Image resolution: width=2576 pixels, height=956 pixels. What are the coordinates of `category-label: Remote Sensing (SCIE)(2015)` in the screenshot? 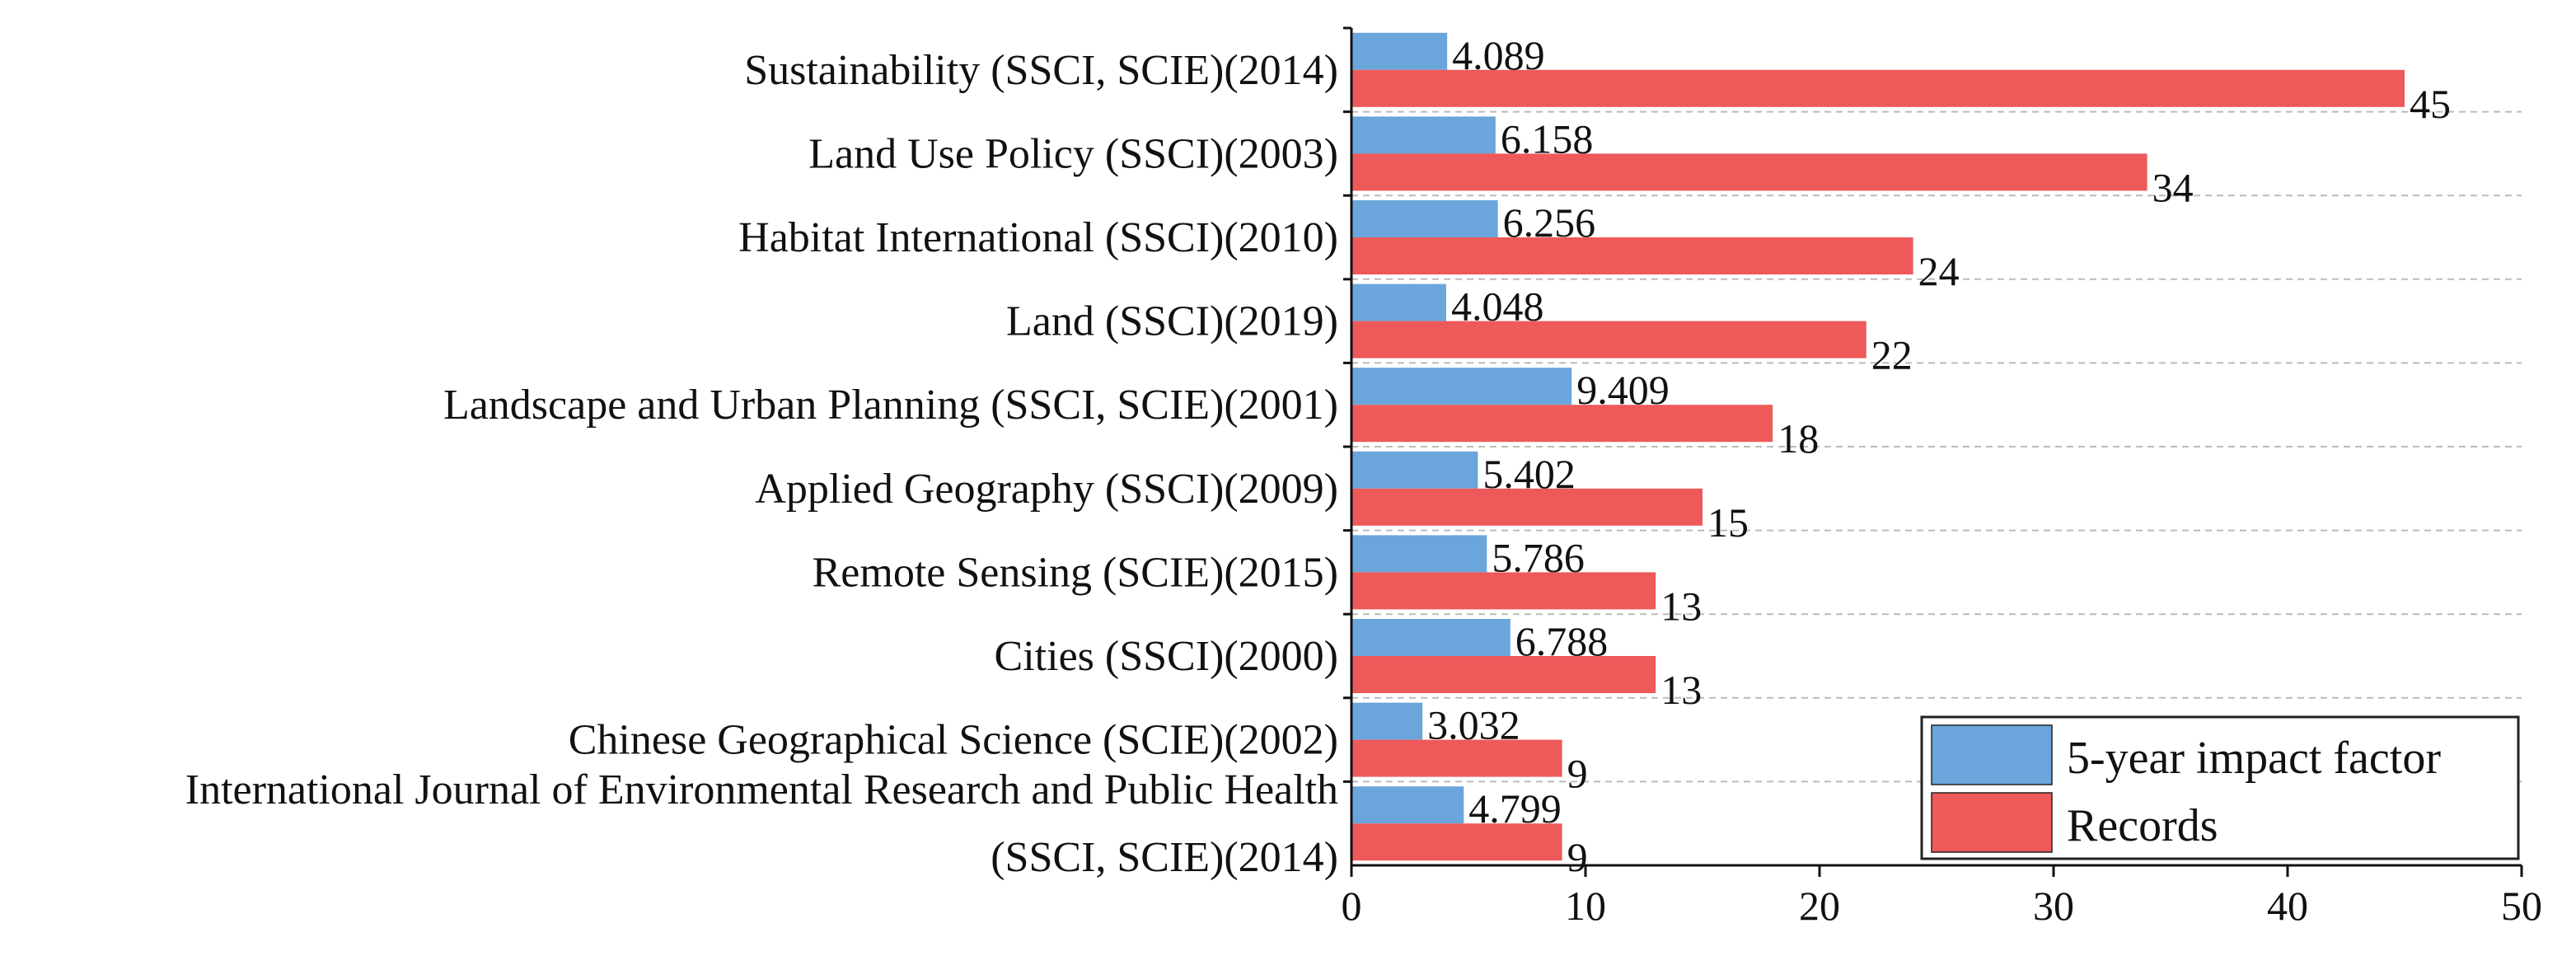 It's located at (1075, 572).